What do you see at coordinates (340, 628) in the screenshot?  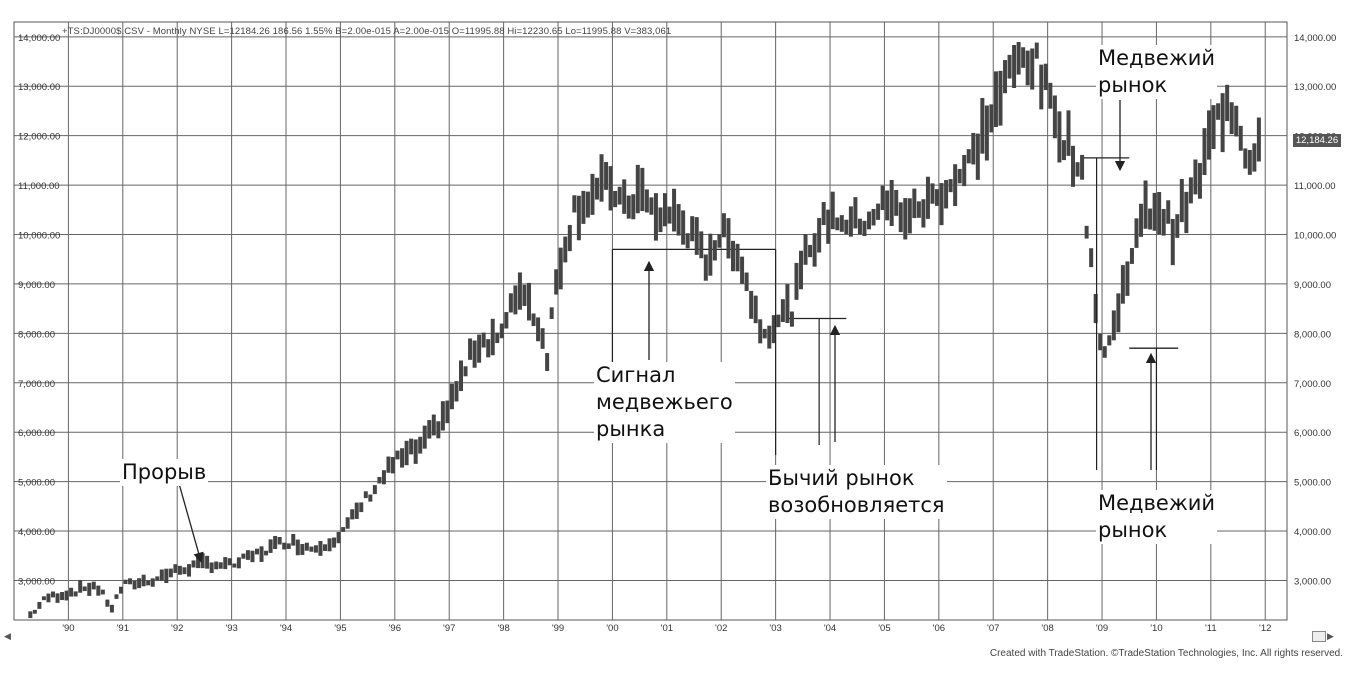 I see `x-tick-label: '95` at bounding box center [340, 628].